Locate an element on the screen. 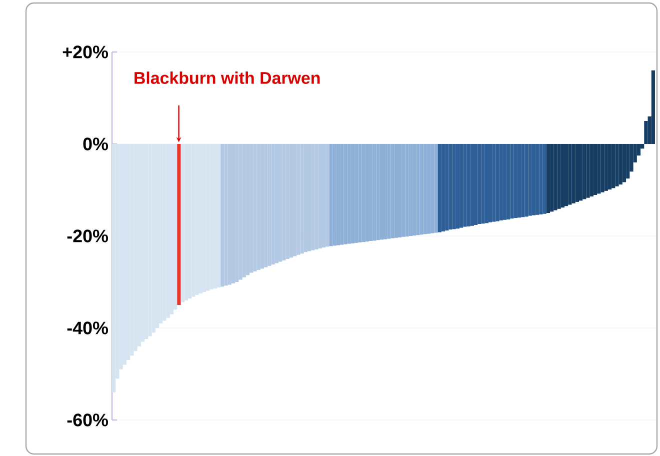  annotation: Blackburn with Darwen is located at coordinates (227, 78).